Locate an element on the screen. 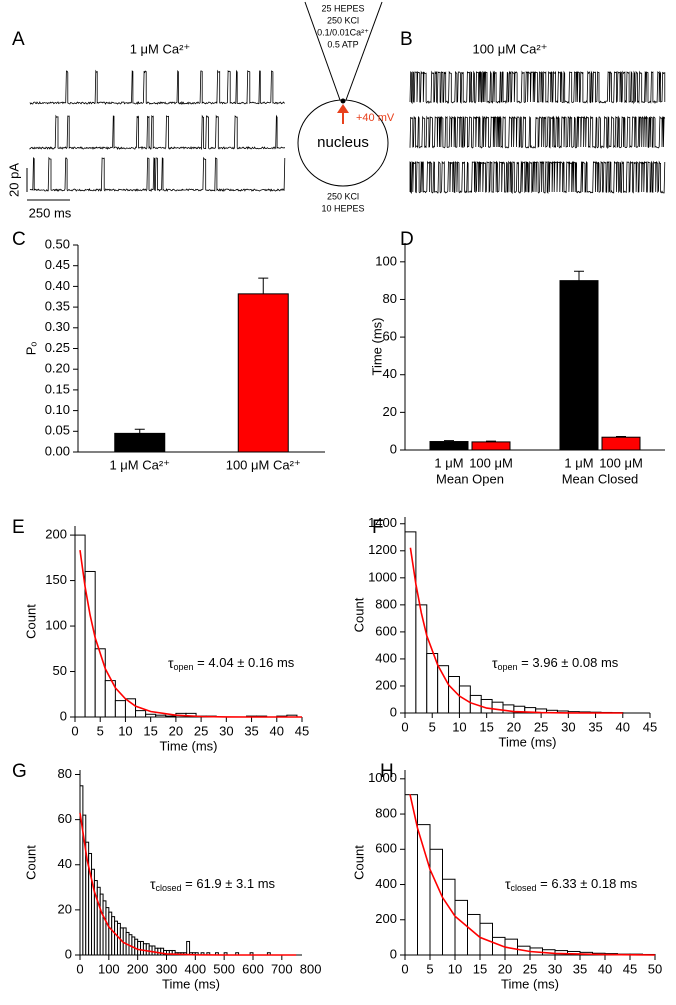  fit-curve is located at coordinates (516, 630).